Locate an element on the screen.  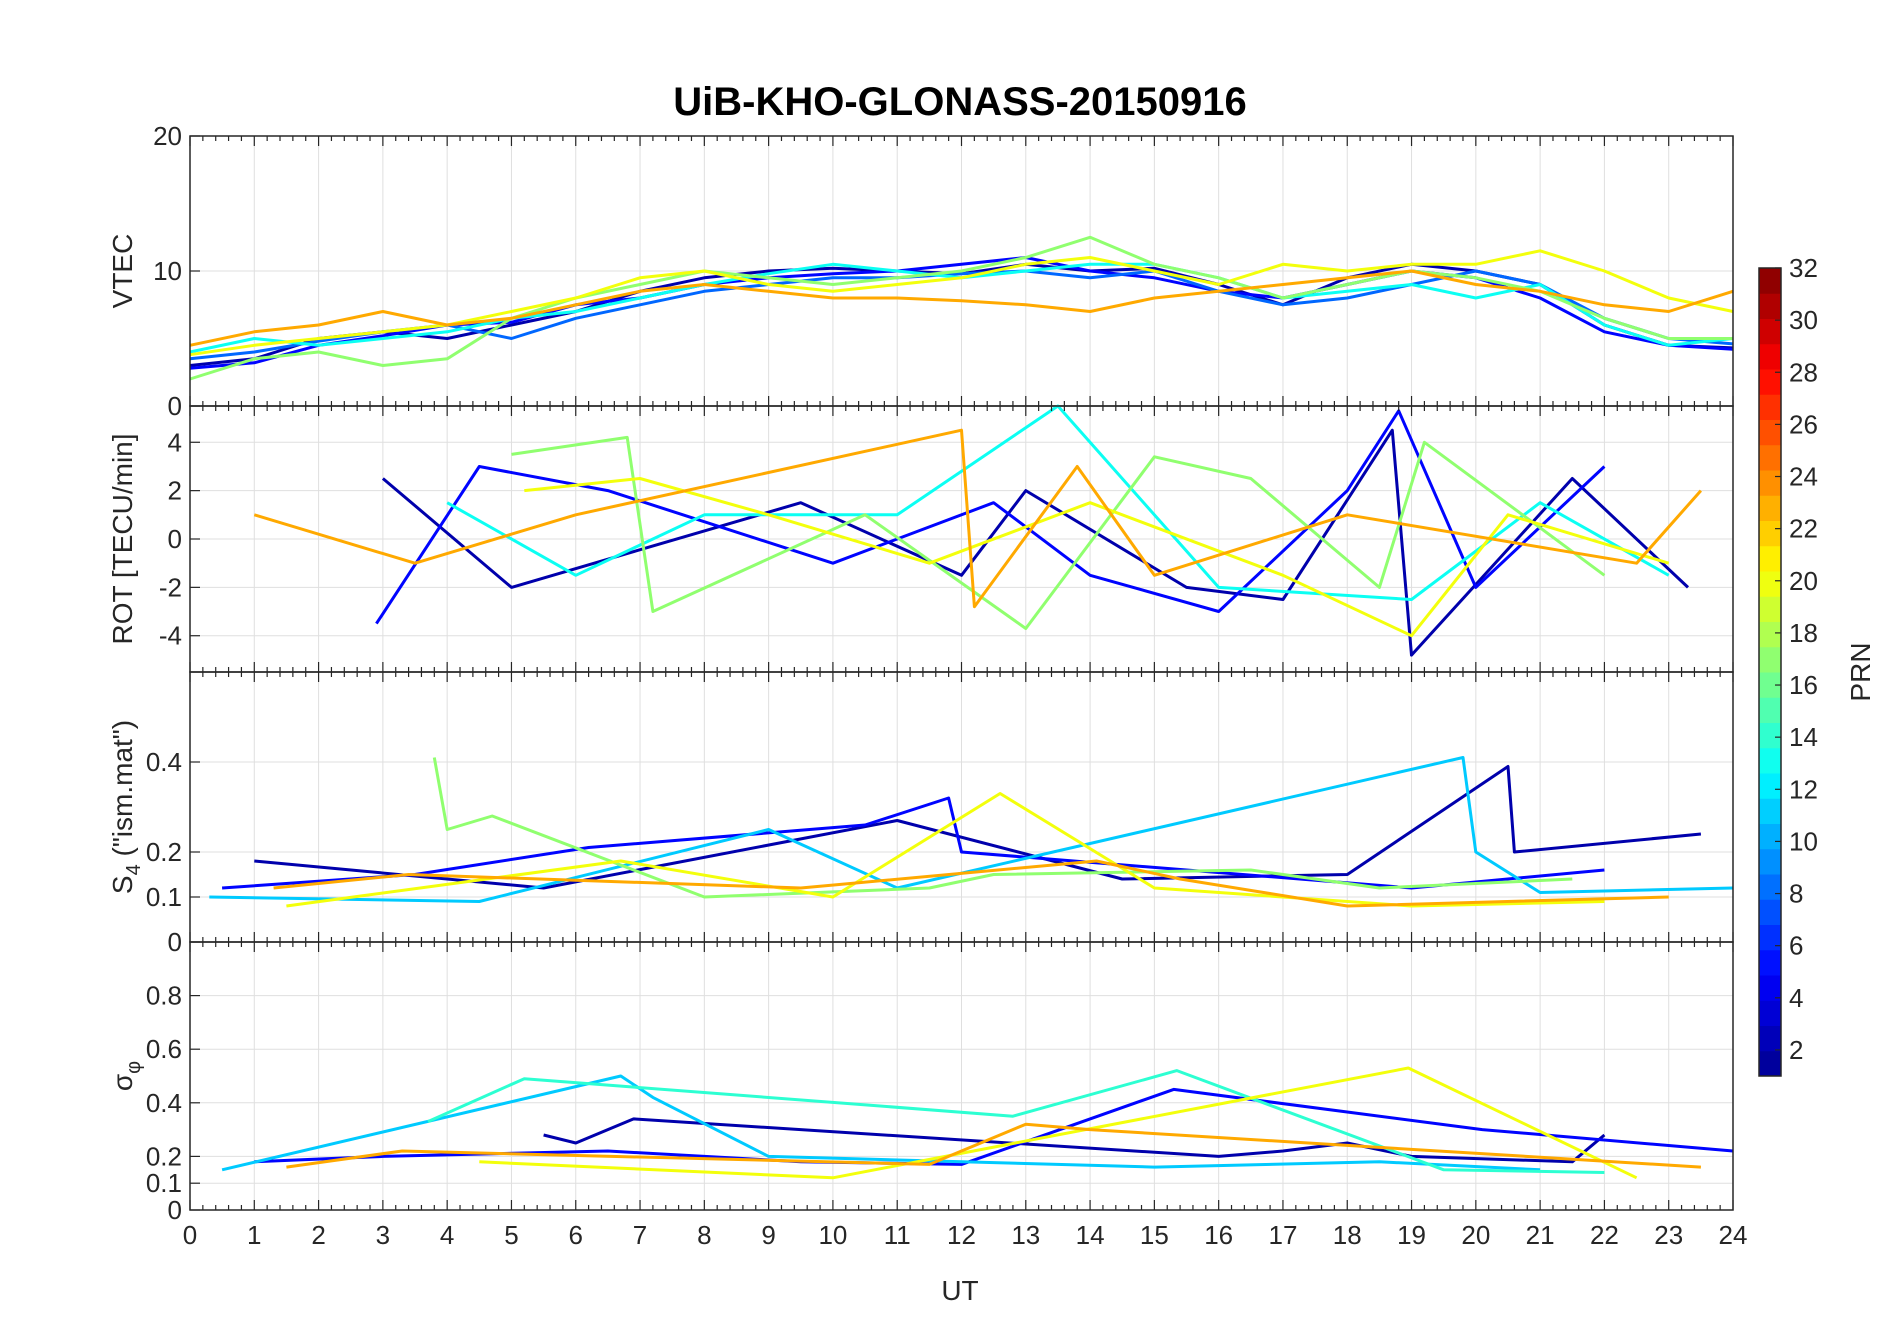
x-tick-label: 16 is located at coordinates (1218, 1235).